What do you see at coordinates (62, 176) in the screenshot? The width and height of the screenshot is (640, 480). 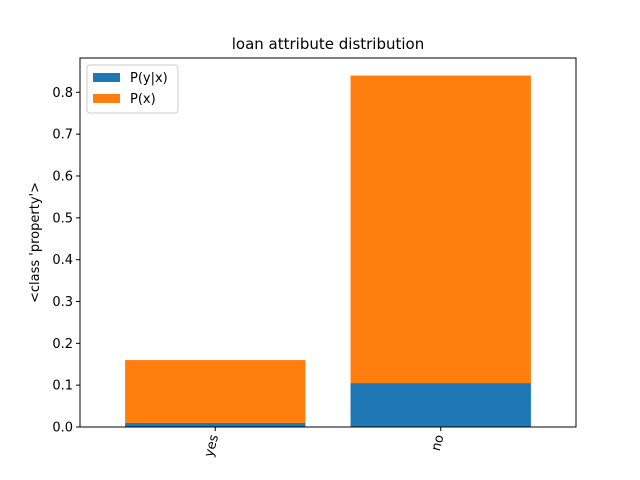 I see `y-tick-label: 0.6` at bounding box center [62, 176].